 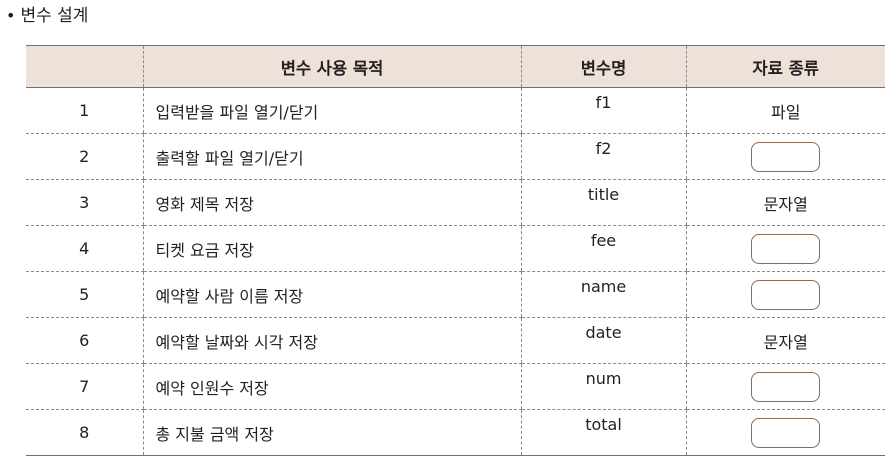 I want to click on table-row: 2 출력할 파일 열기/닫기 f2, so click(x=455, y=156).